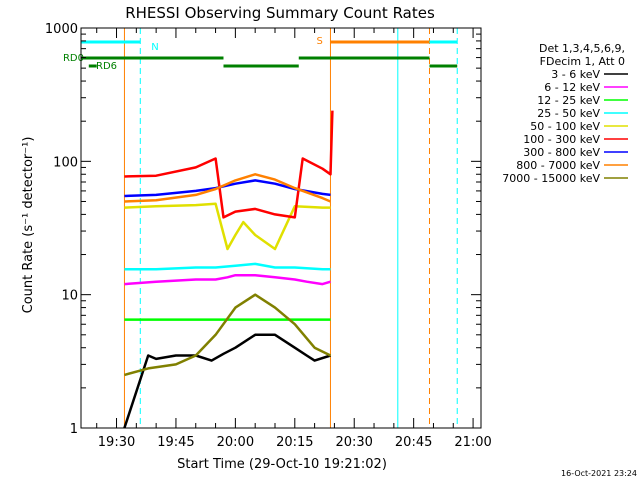  What do you see at coordinates (558, 165) in the screenshot?
I see `legend-entry-label: 800 - 7000 keV` at bounding box center [558, 165].